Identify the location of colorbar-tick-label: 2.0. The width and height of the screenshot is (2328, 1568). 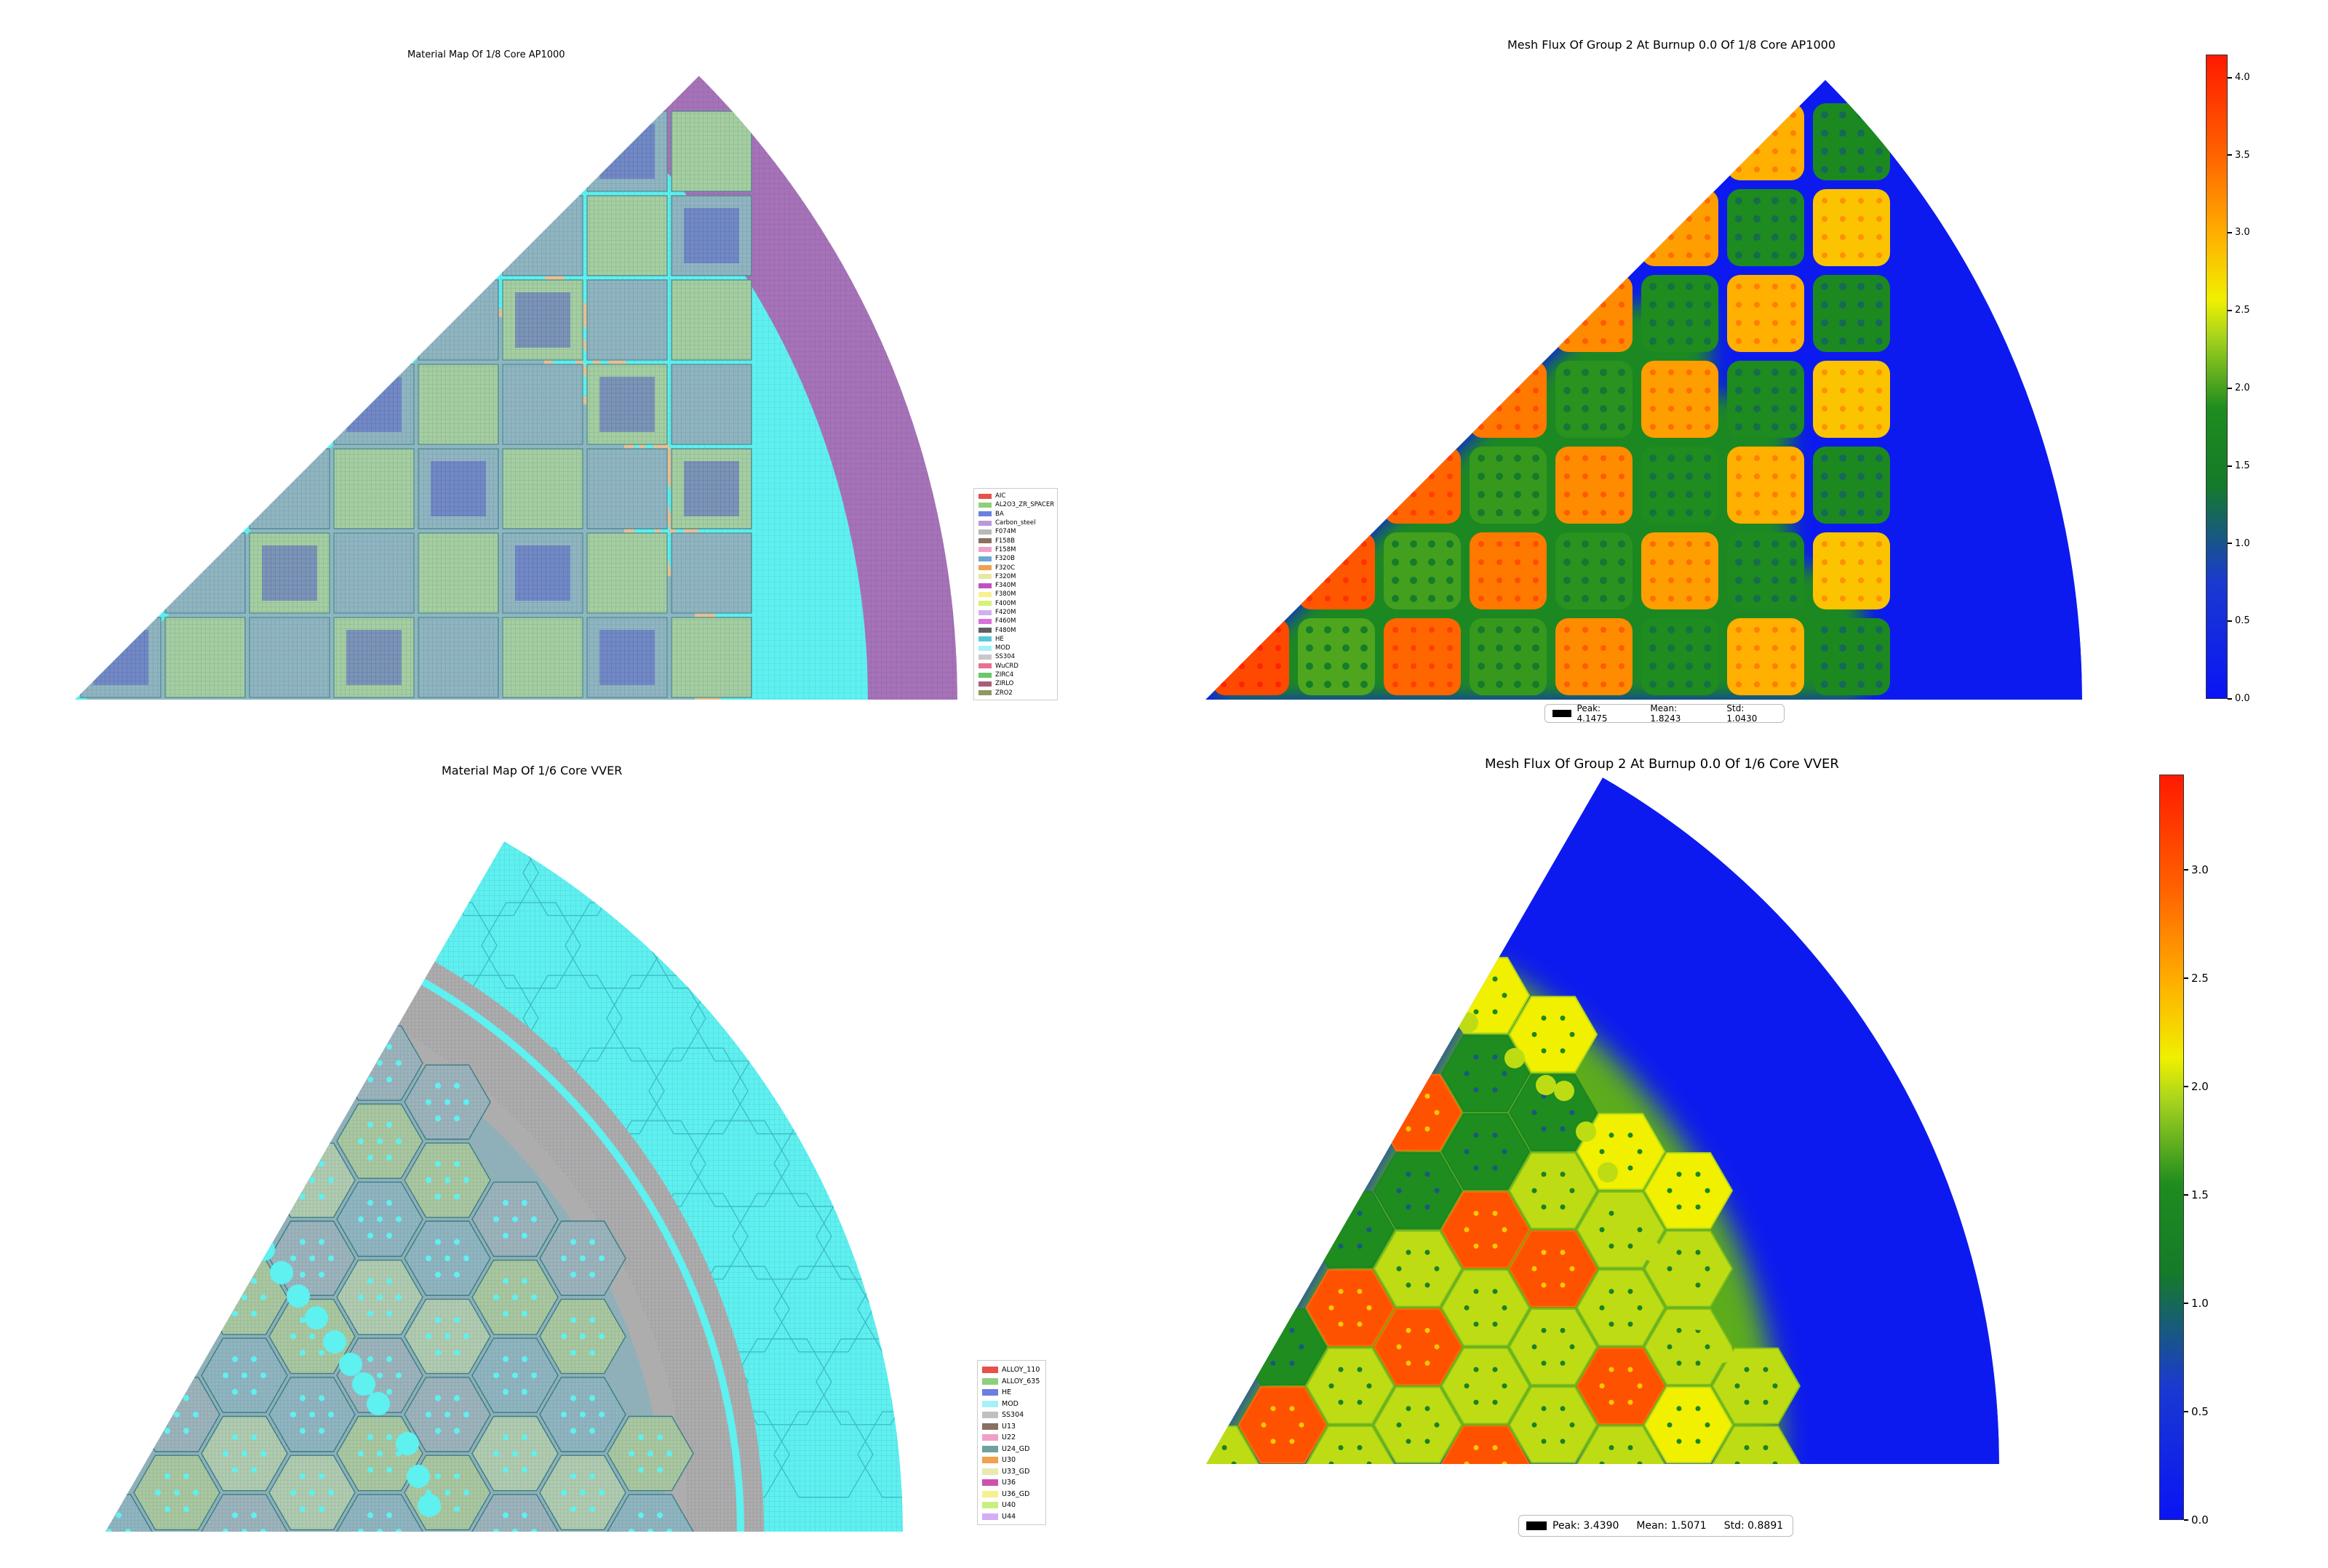
(2200, 1086).